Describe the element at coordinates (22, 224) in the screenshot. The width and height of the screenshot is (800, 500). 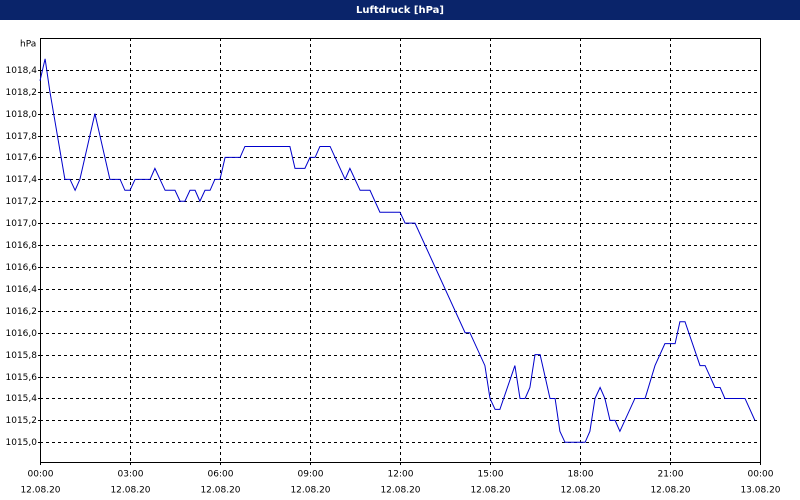
I see `y-tick-label: 1017,0` at that location.